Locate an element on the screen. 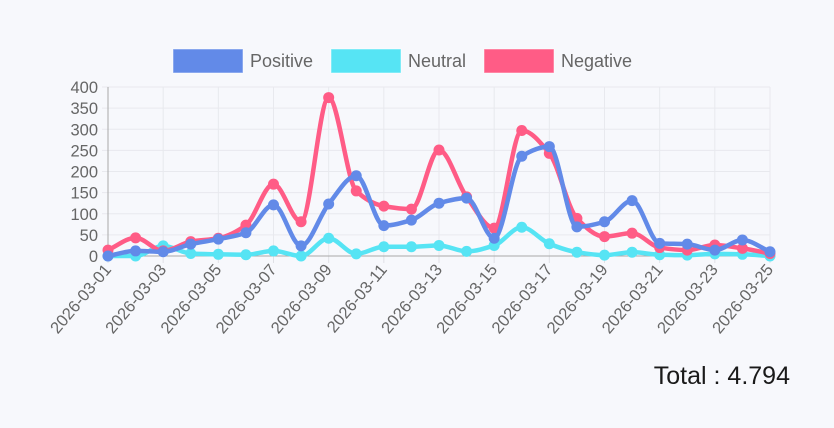 The height and width of the screenshot is (428, 834). legend: Positive Neutral Negative is located at coordinates (402, 61).